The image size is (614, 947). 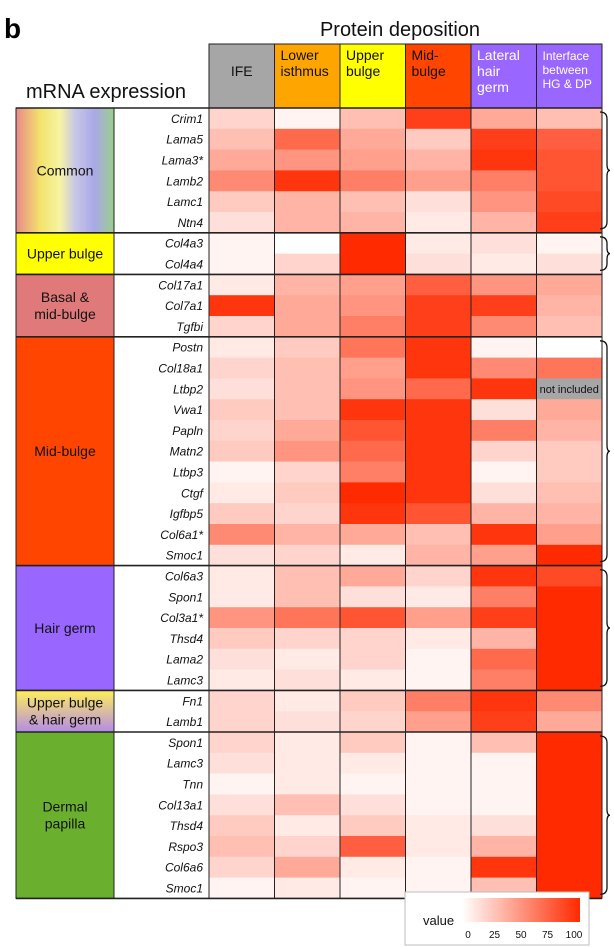 I want to click on column-header-label: germ, so click(x=493, y=87).